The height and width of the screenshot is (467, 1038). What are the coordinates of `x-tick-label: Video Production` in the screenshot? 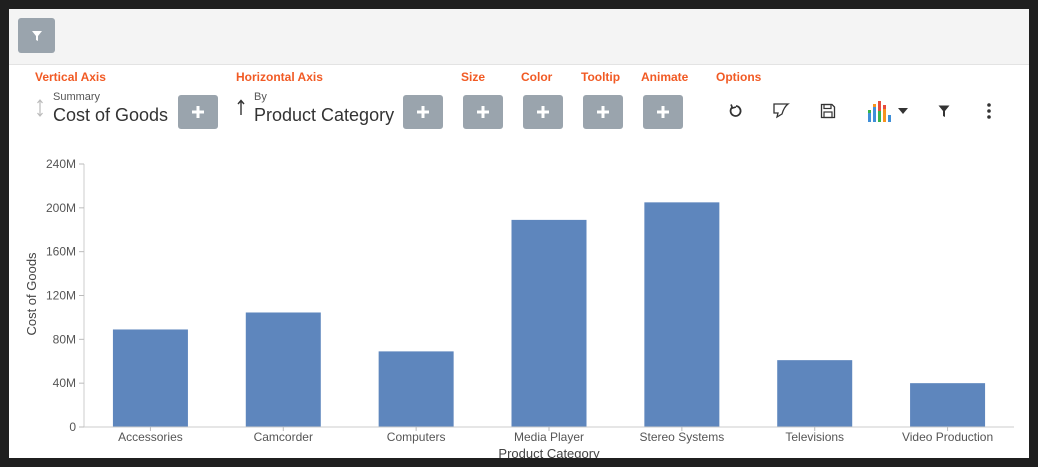 It's located at (947, 437).